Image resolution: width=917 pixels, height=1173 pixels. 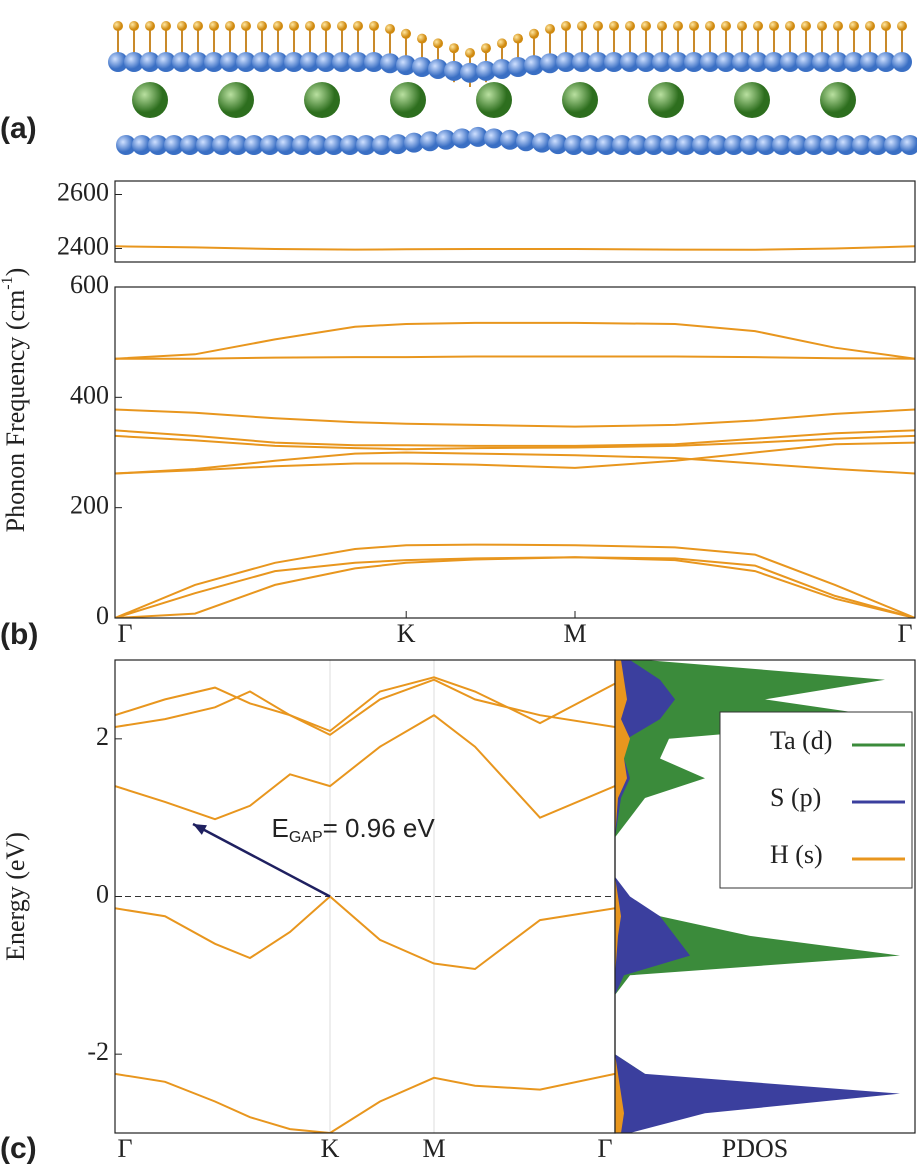 What do you see at coordinates (8, 282) in the screenshot?
I see `label-part: -1` at bounding box center [8, 282].